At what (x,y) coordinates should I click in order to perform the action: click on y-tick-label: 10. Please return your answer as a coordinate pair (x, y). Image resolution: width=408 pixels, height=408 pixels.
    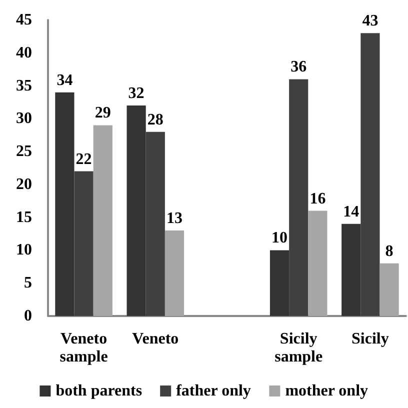
    Looking at the image, I should click on (24, 250).